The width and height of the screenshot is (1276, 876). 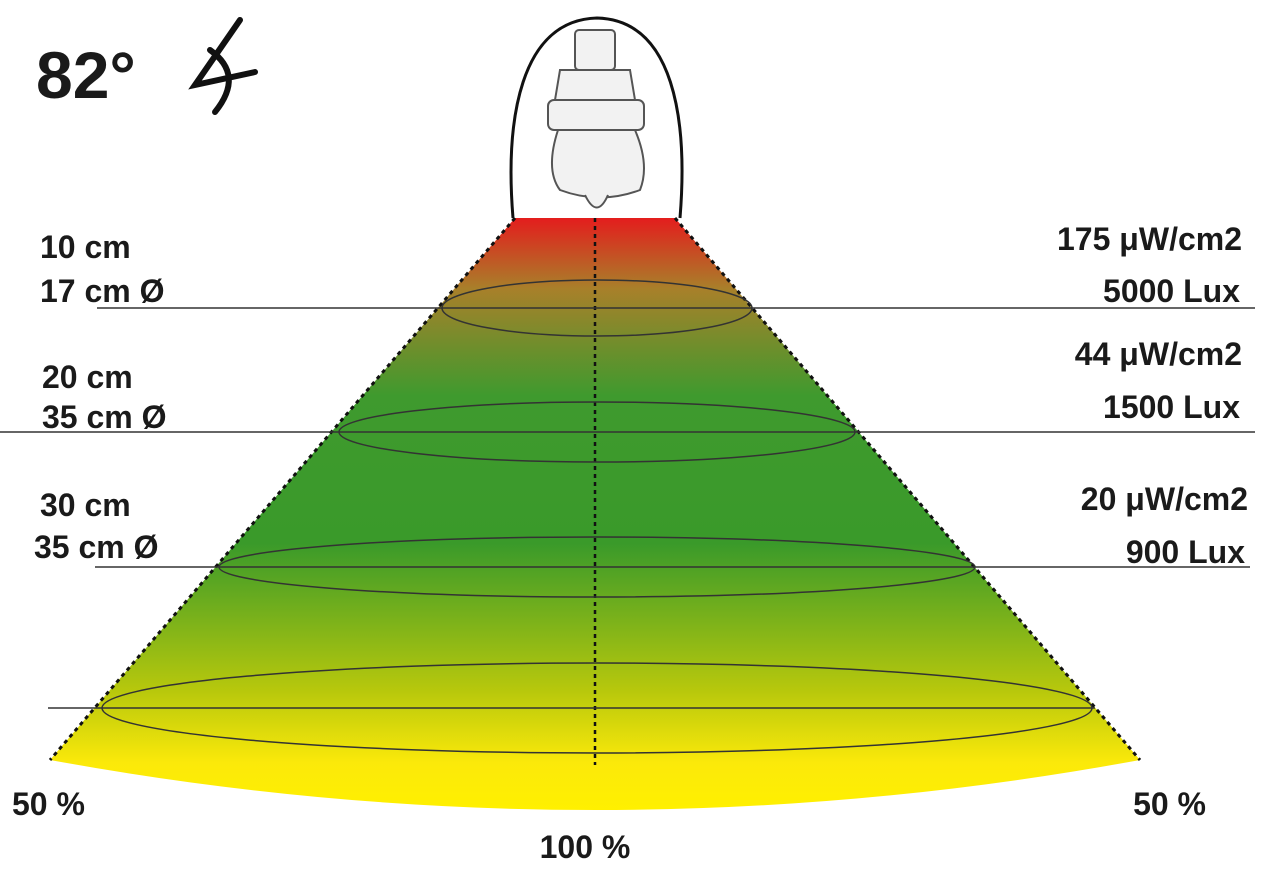 What do you see at coordinates (1164, 499) in the screenshot?
I see `uv-label: 20 μW/cm2` at bounding box center [1164, 499].